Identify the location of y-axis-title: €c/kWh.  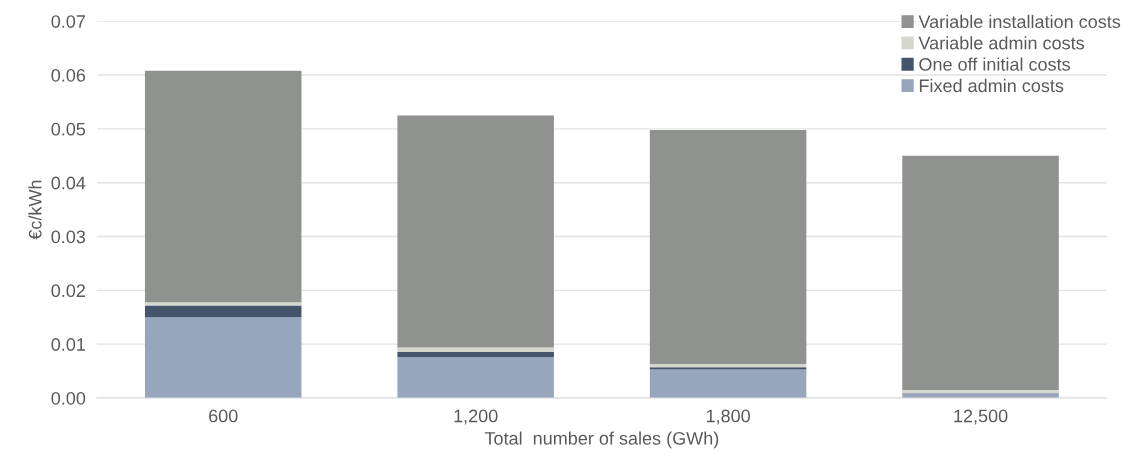
(35, 210).